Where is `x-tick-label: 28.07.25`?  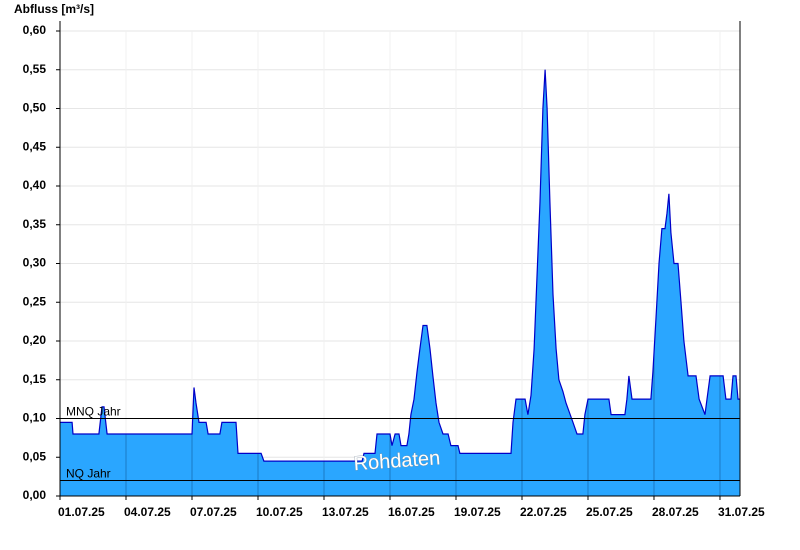 x-tick-label: 28.07.25 is located at coordinates (675, 512).